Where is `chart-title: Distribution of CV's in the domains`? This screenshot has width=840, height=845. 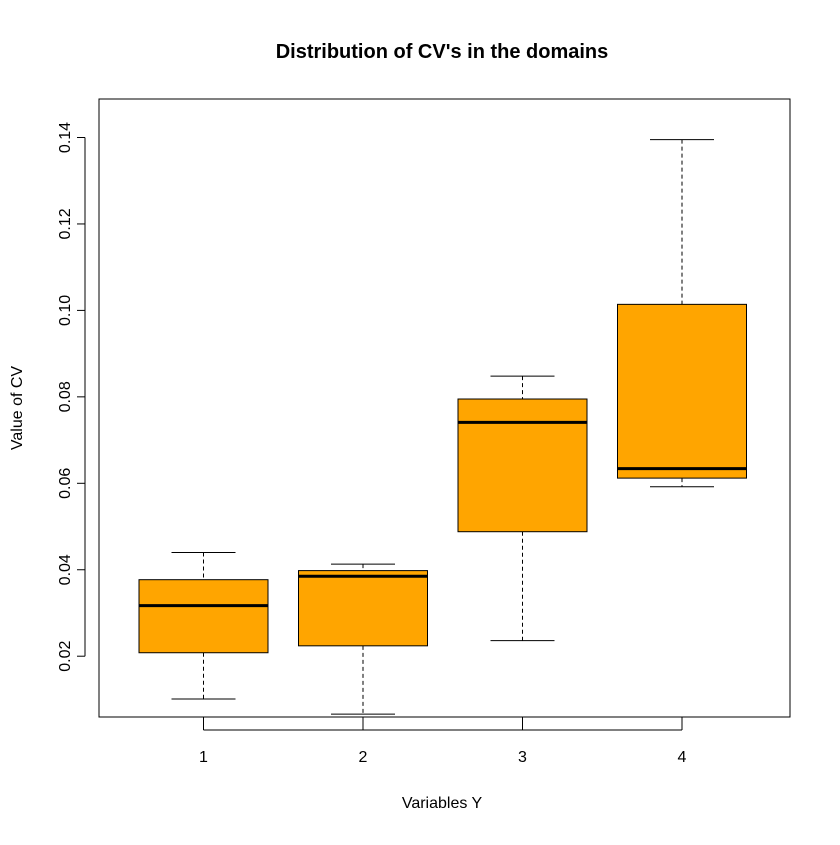 chart-title: Distribution of CV's in the domains is located at coordinates (442, 52).